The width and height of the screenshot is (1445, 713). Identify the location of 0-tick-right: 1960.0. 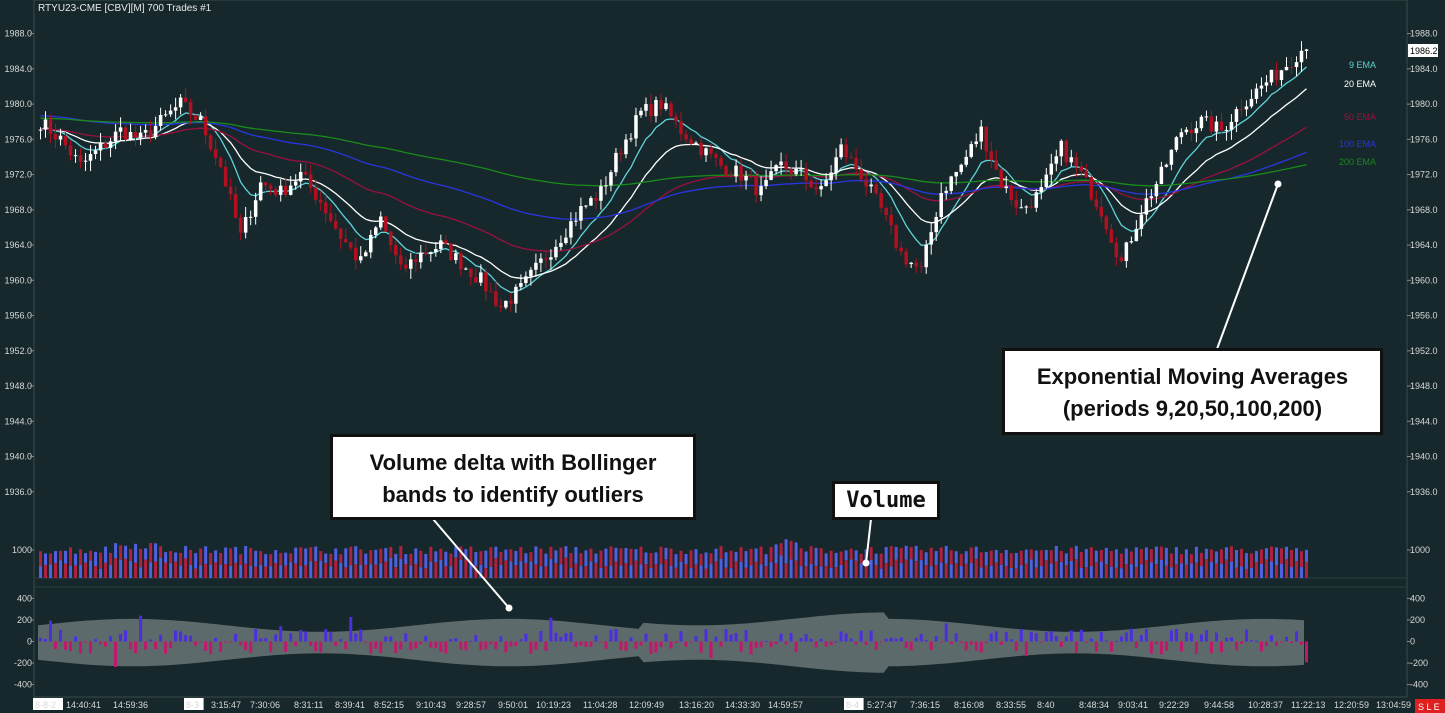
(1424, 280).